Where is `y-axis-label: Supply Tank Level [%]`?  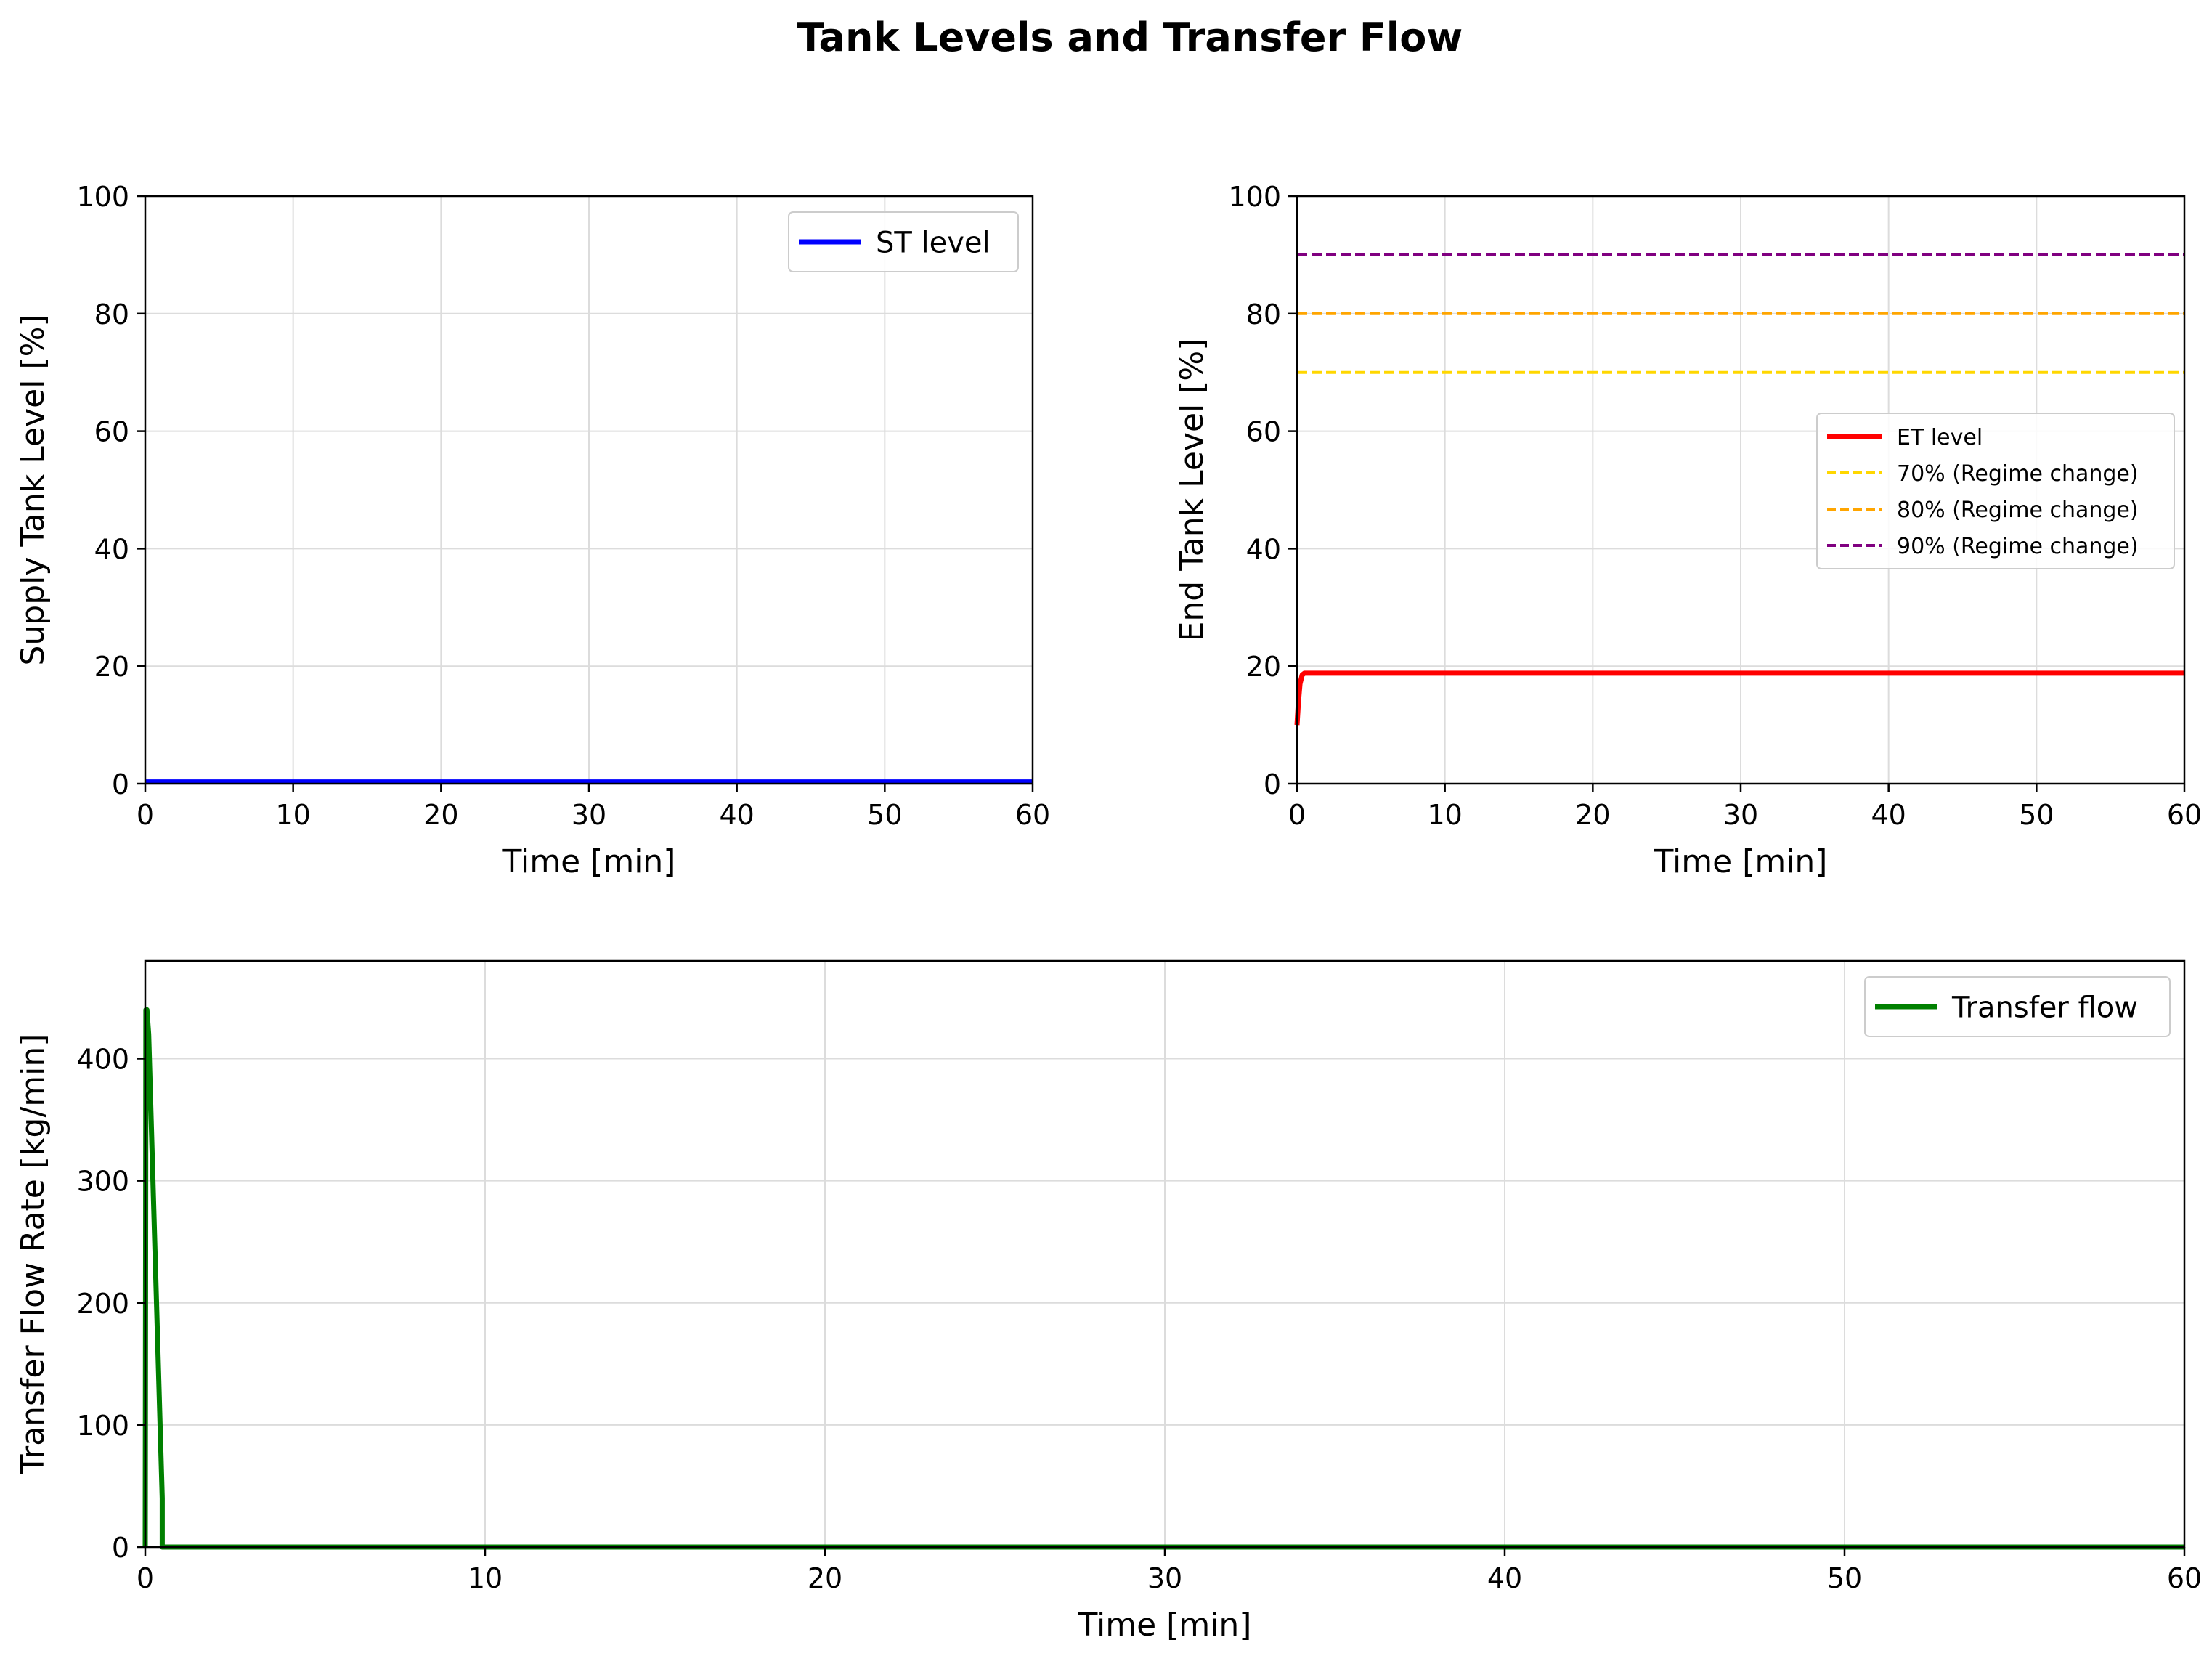
y-axis-label: Supply Tank Level [%] is located at coordinates (34, 489).